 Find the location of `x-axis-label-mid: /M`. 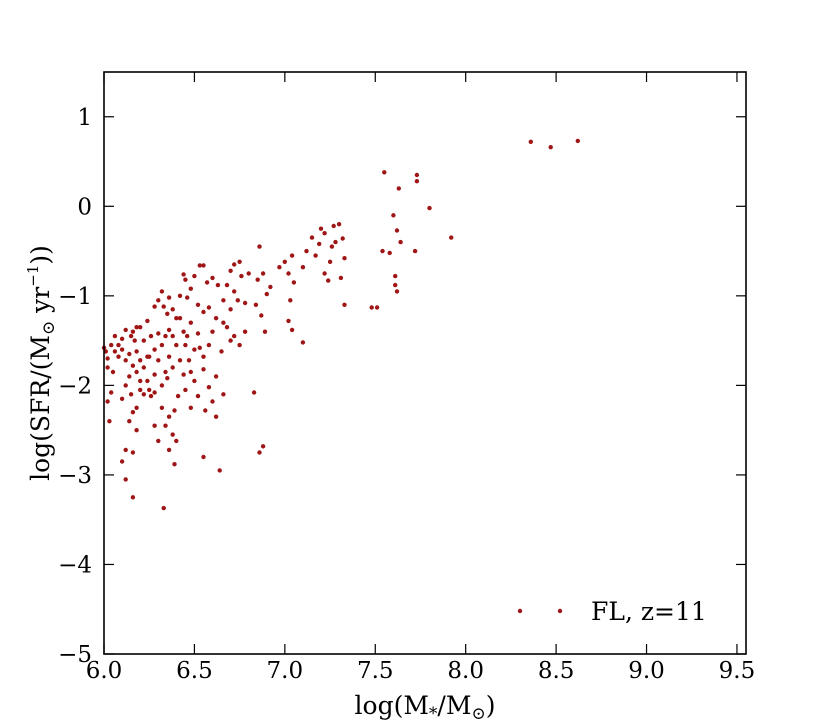

x-axis-label-mid: /M is located at coordinates (454, 705).